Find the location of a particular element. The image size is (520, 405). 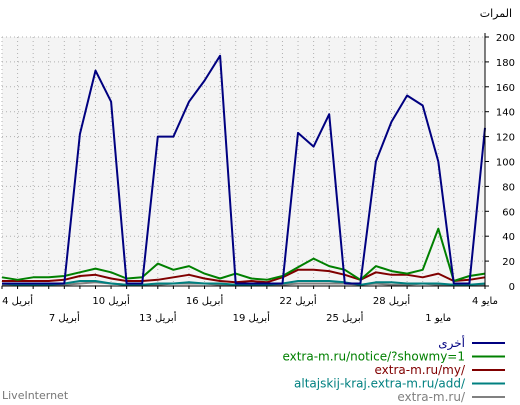

y-tick-label-4: 80 is located at coordinates (508, 187).